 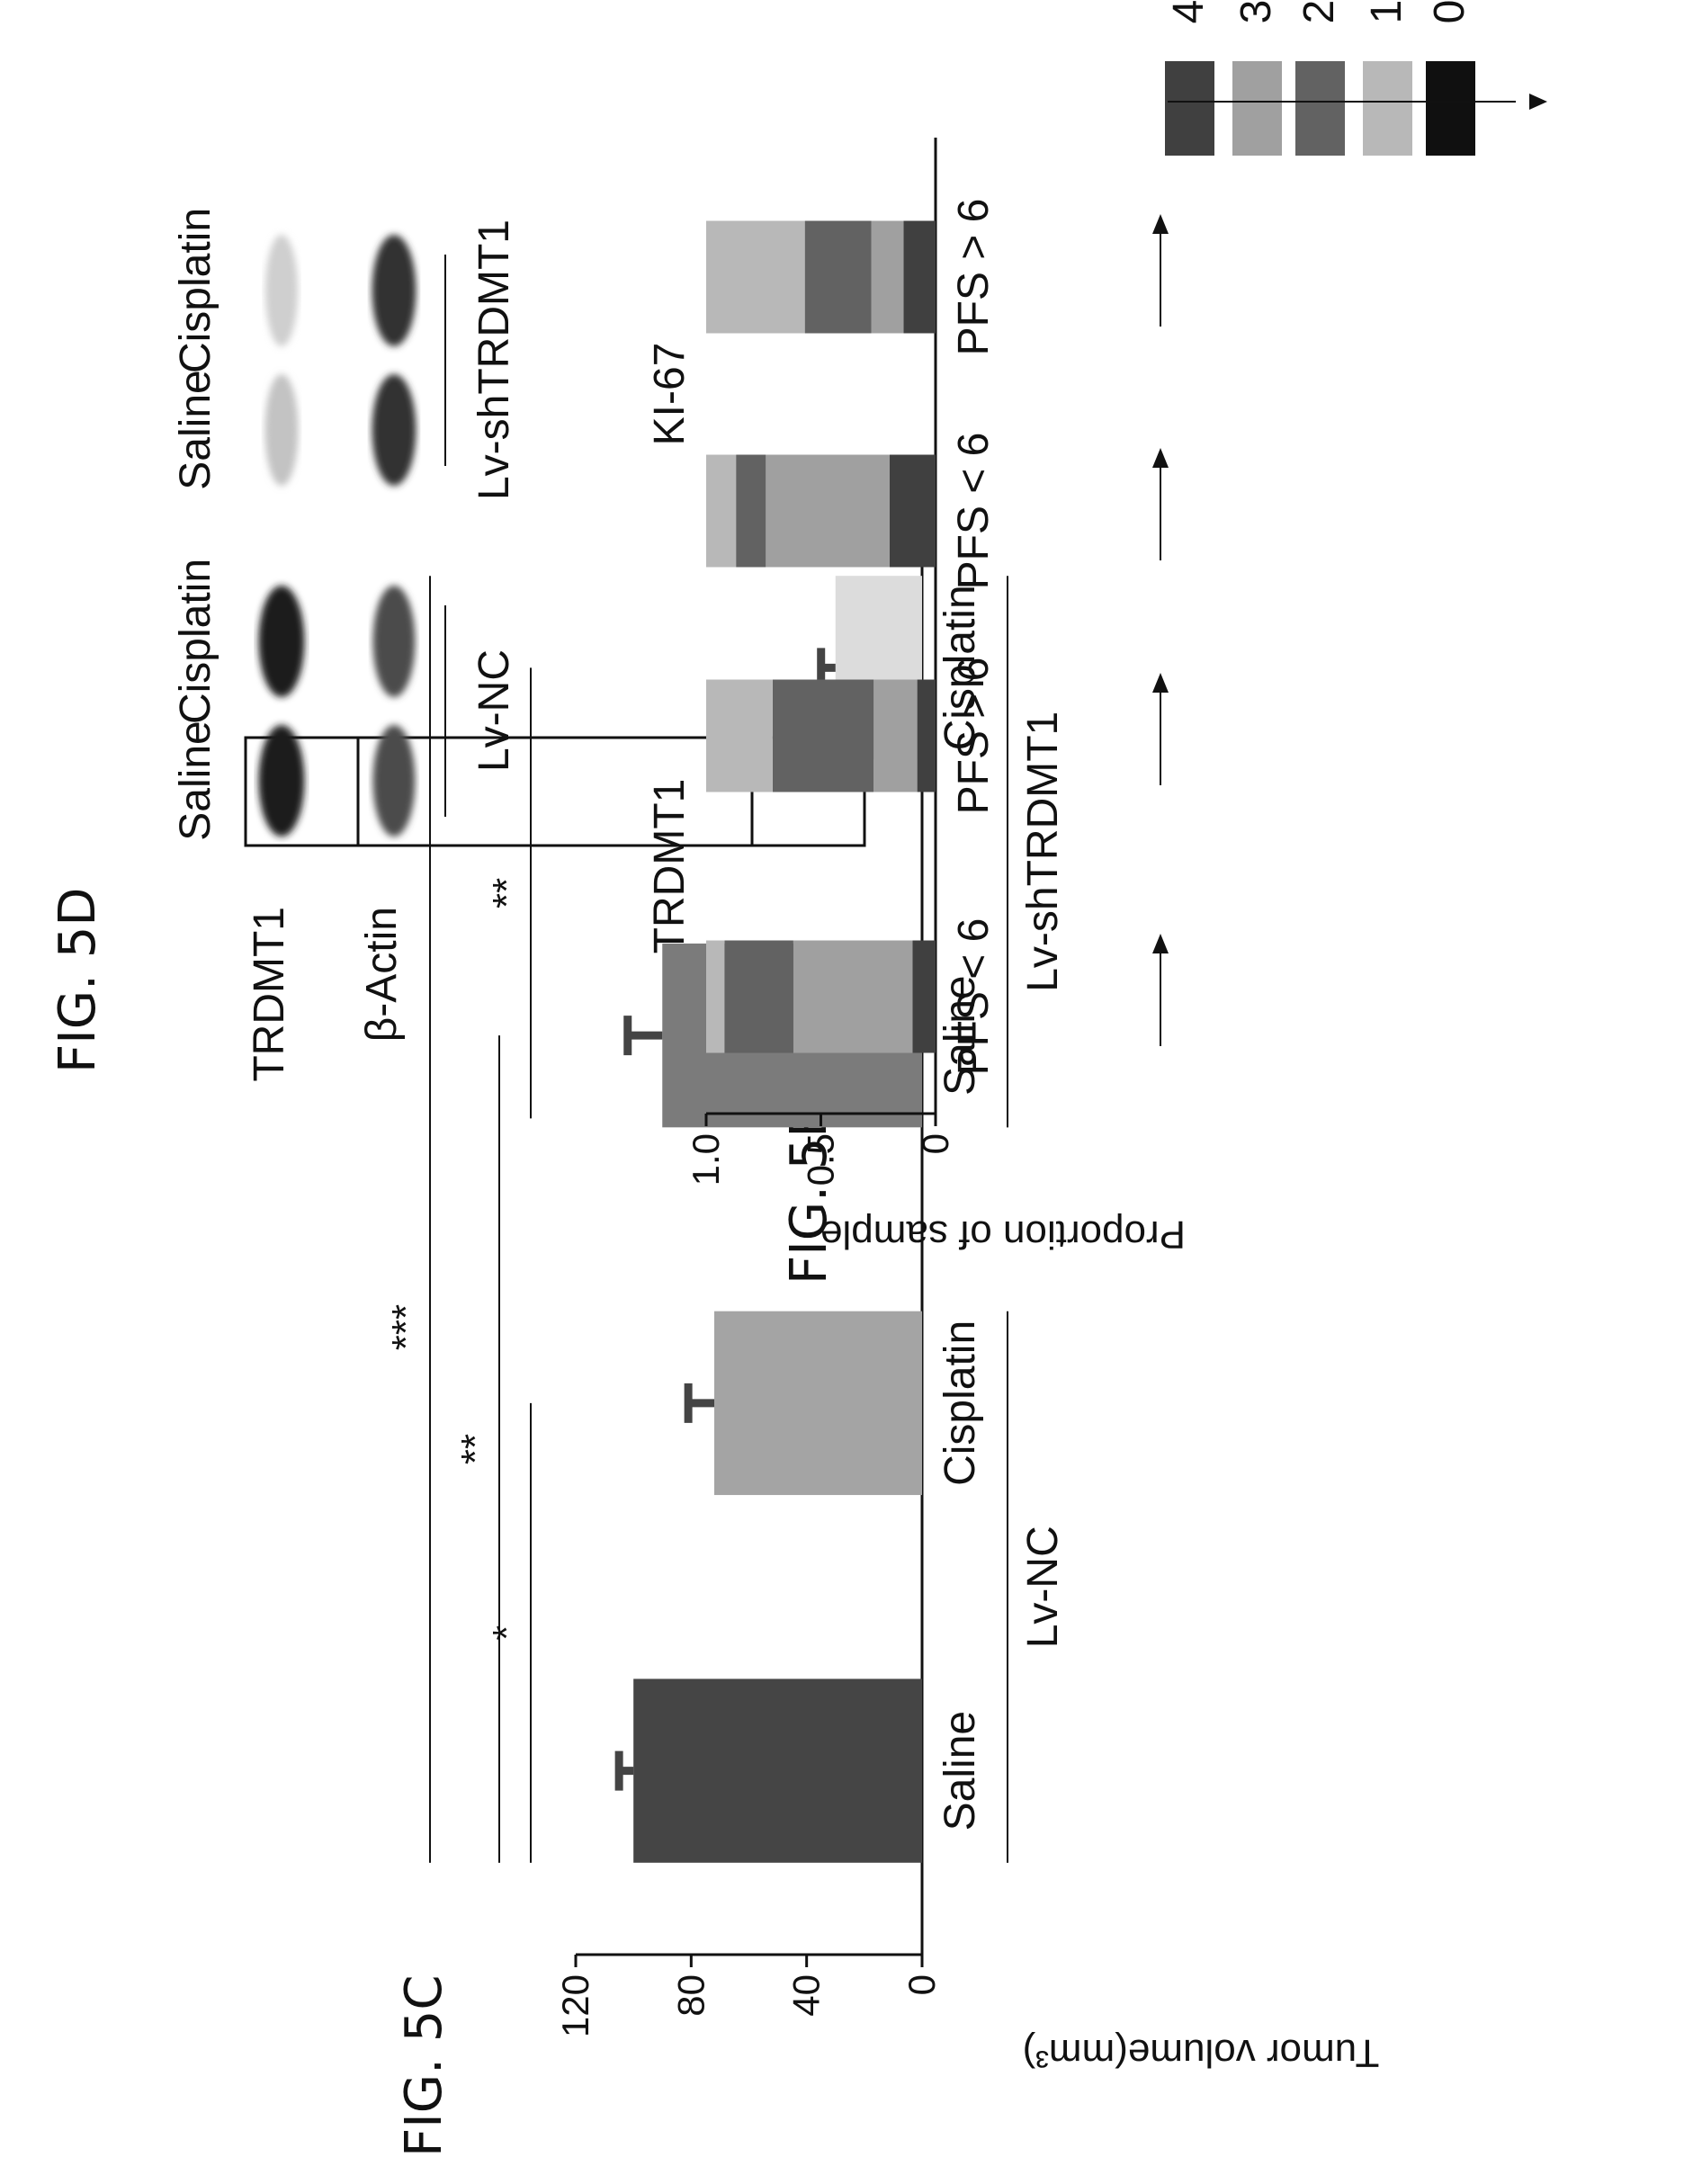 I want to click on panel-5e-legend-label: 1, so click(x=1387, y=11).